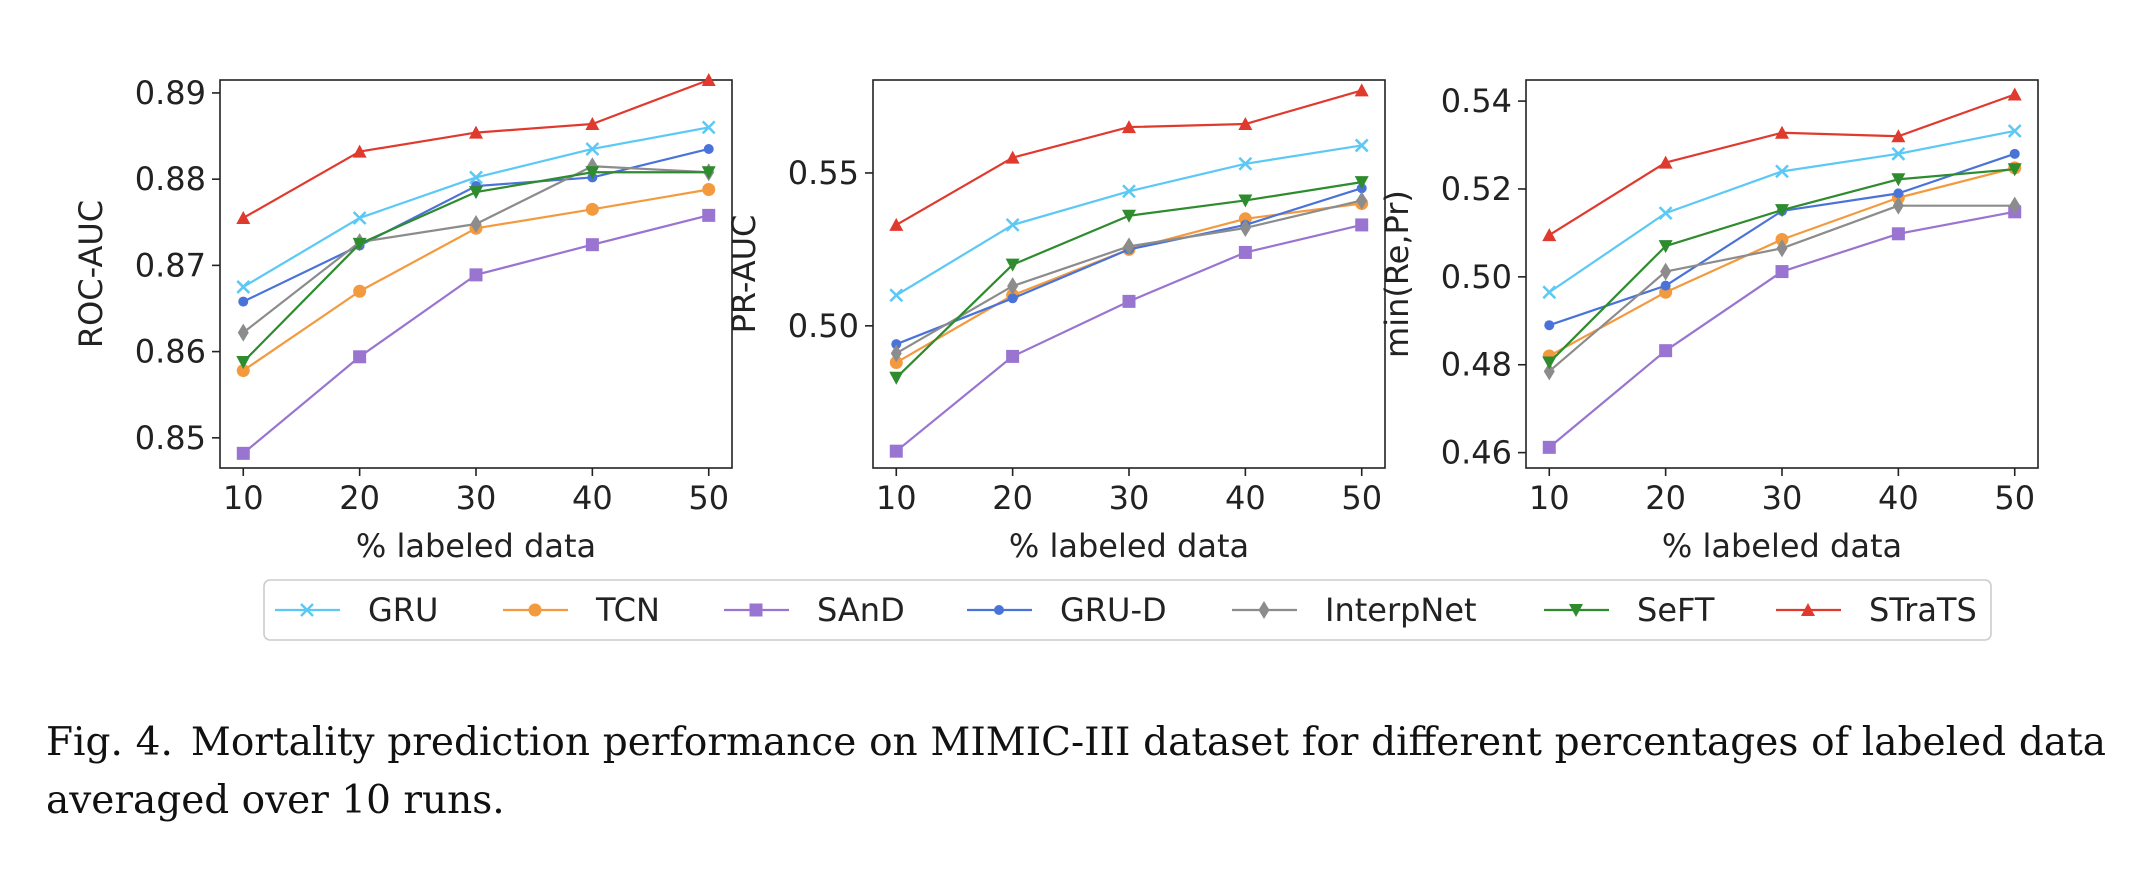 The image size is (2132, 878). What do you see at coordinates (476, 546) in the screenshot?
I see `roc-auc-x-axis-label: % labeled data` at bounding box center [476, 546].